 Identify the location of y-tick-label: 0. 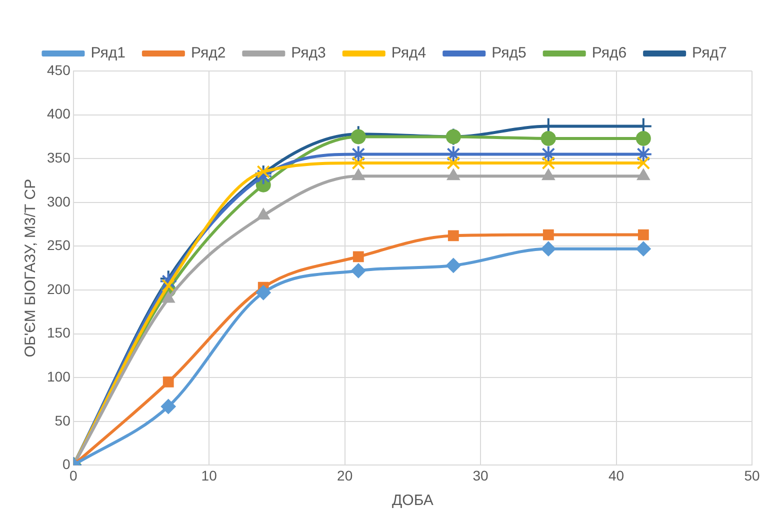
(66, 464).